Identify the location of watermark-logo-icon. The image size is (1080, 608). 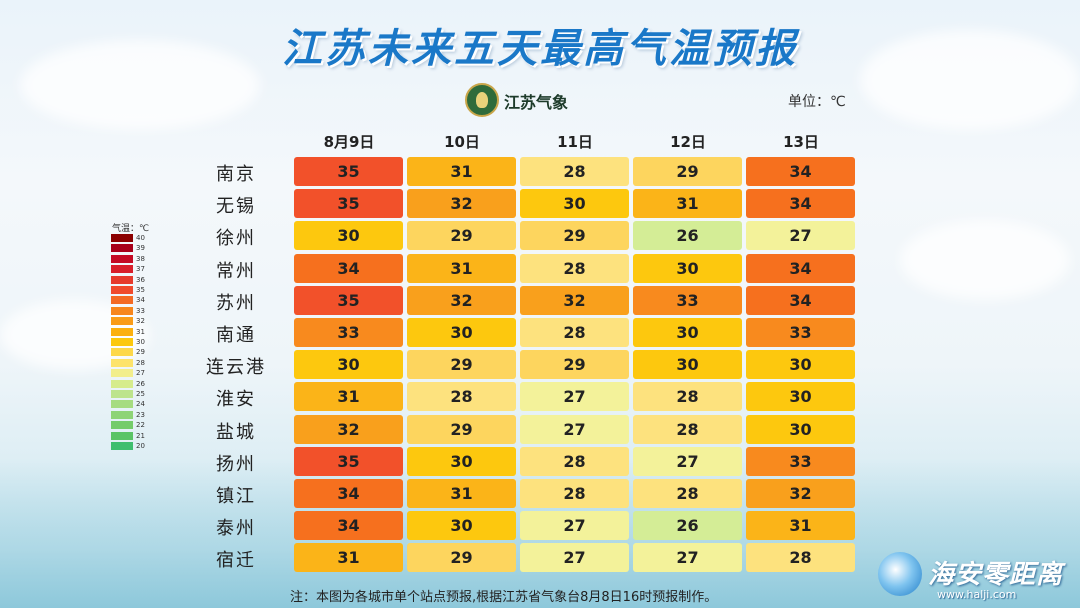
(900, 574).